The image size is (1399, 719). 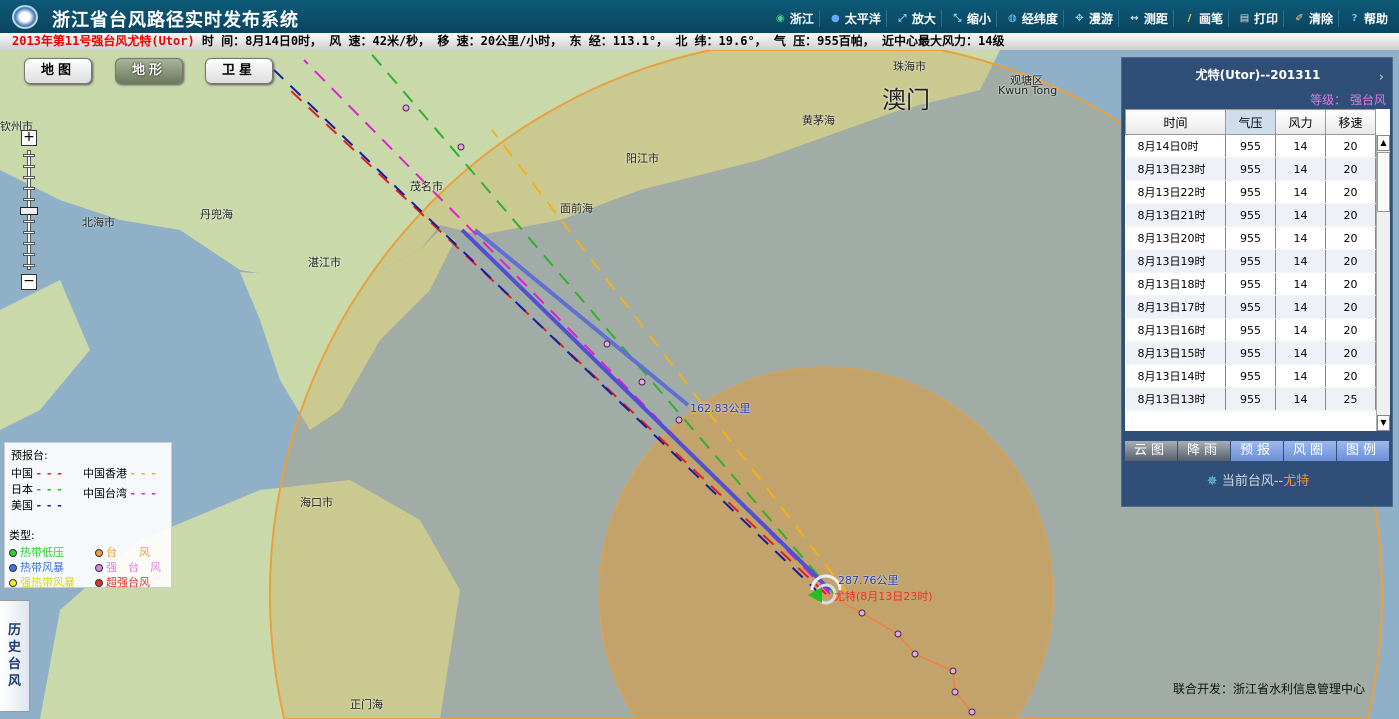 What do you see at coordinates (835, 18) in the screenshot?
I see `earth-icon: ●` at bounding box center [835, 18].